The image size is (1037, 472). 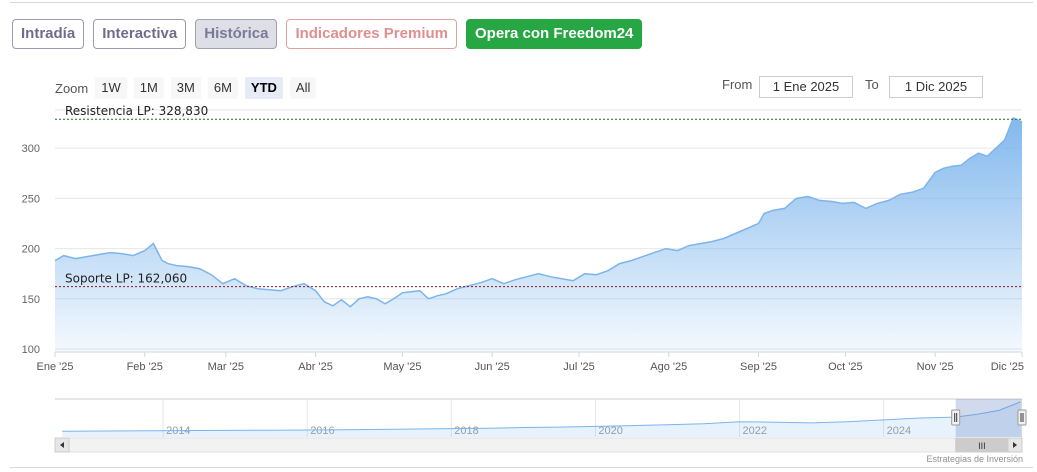 What do you see at coordinates (935, 367) in the screenshot?
I see `x-tick-10: Nov '25` at bounding box center [935, 367].